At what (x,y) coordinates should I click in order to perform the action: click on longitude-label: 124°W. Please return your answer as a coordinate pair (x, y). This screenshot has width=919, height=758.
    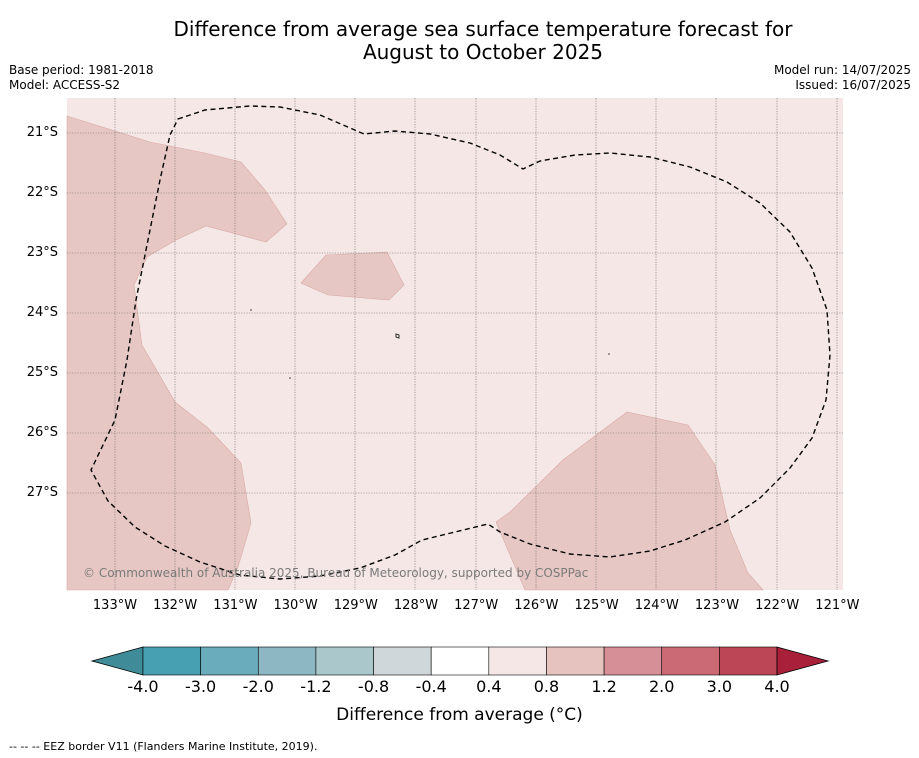
    Looking at the image, I should click on (656, 605).